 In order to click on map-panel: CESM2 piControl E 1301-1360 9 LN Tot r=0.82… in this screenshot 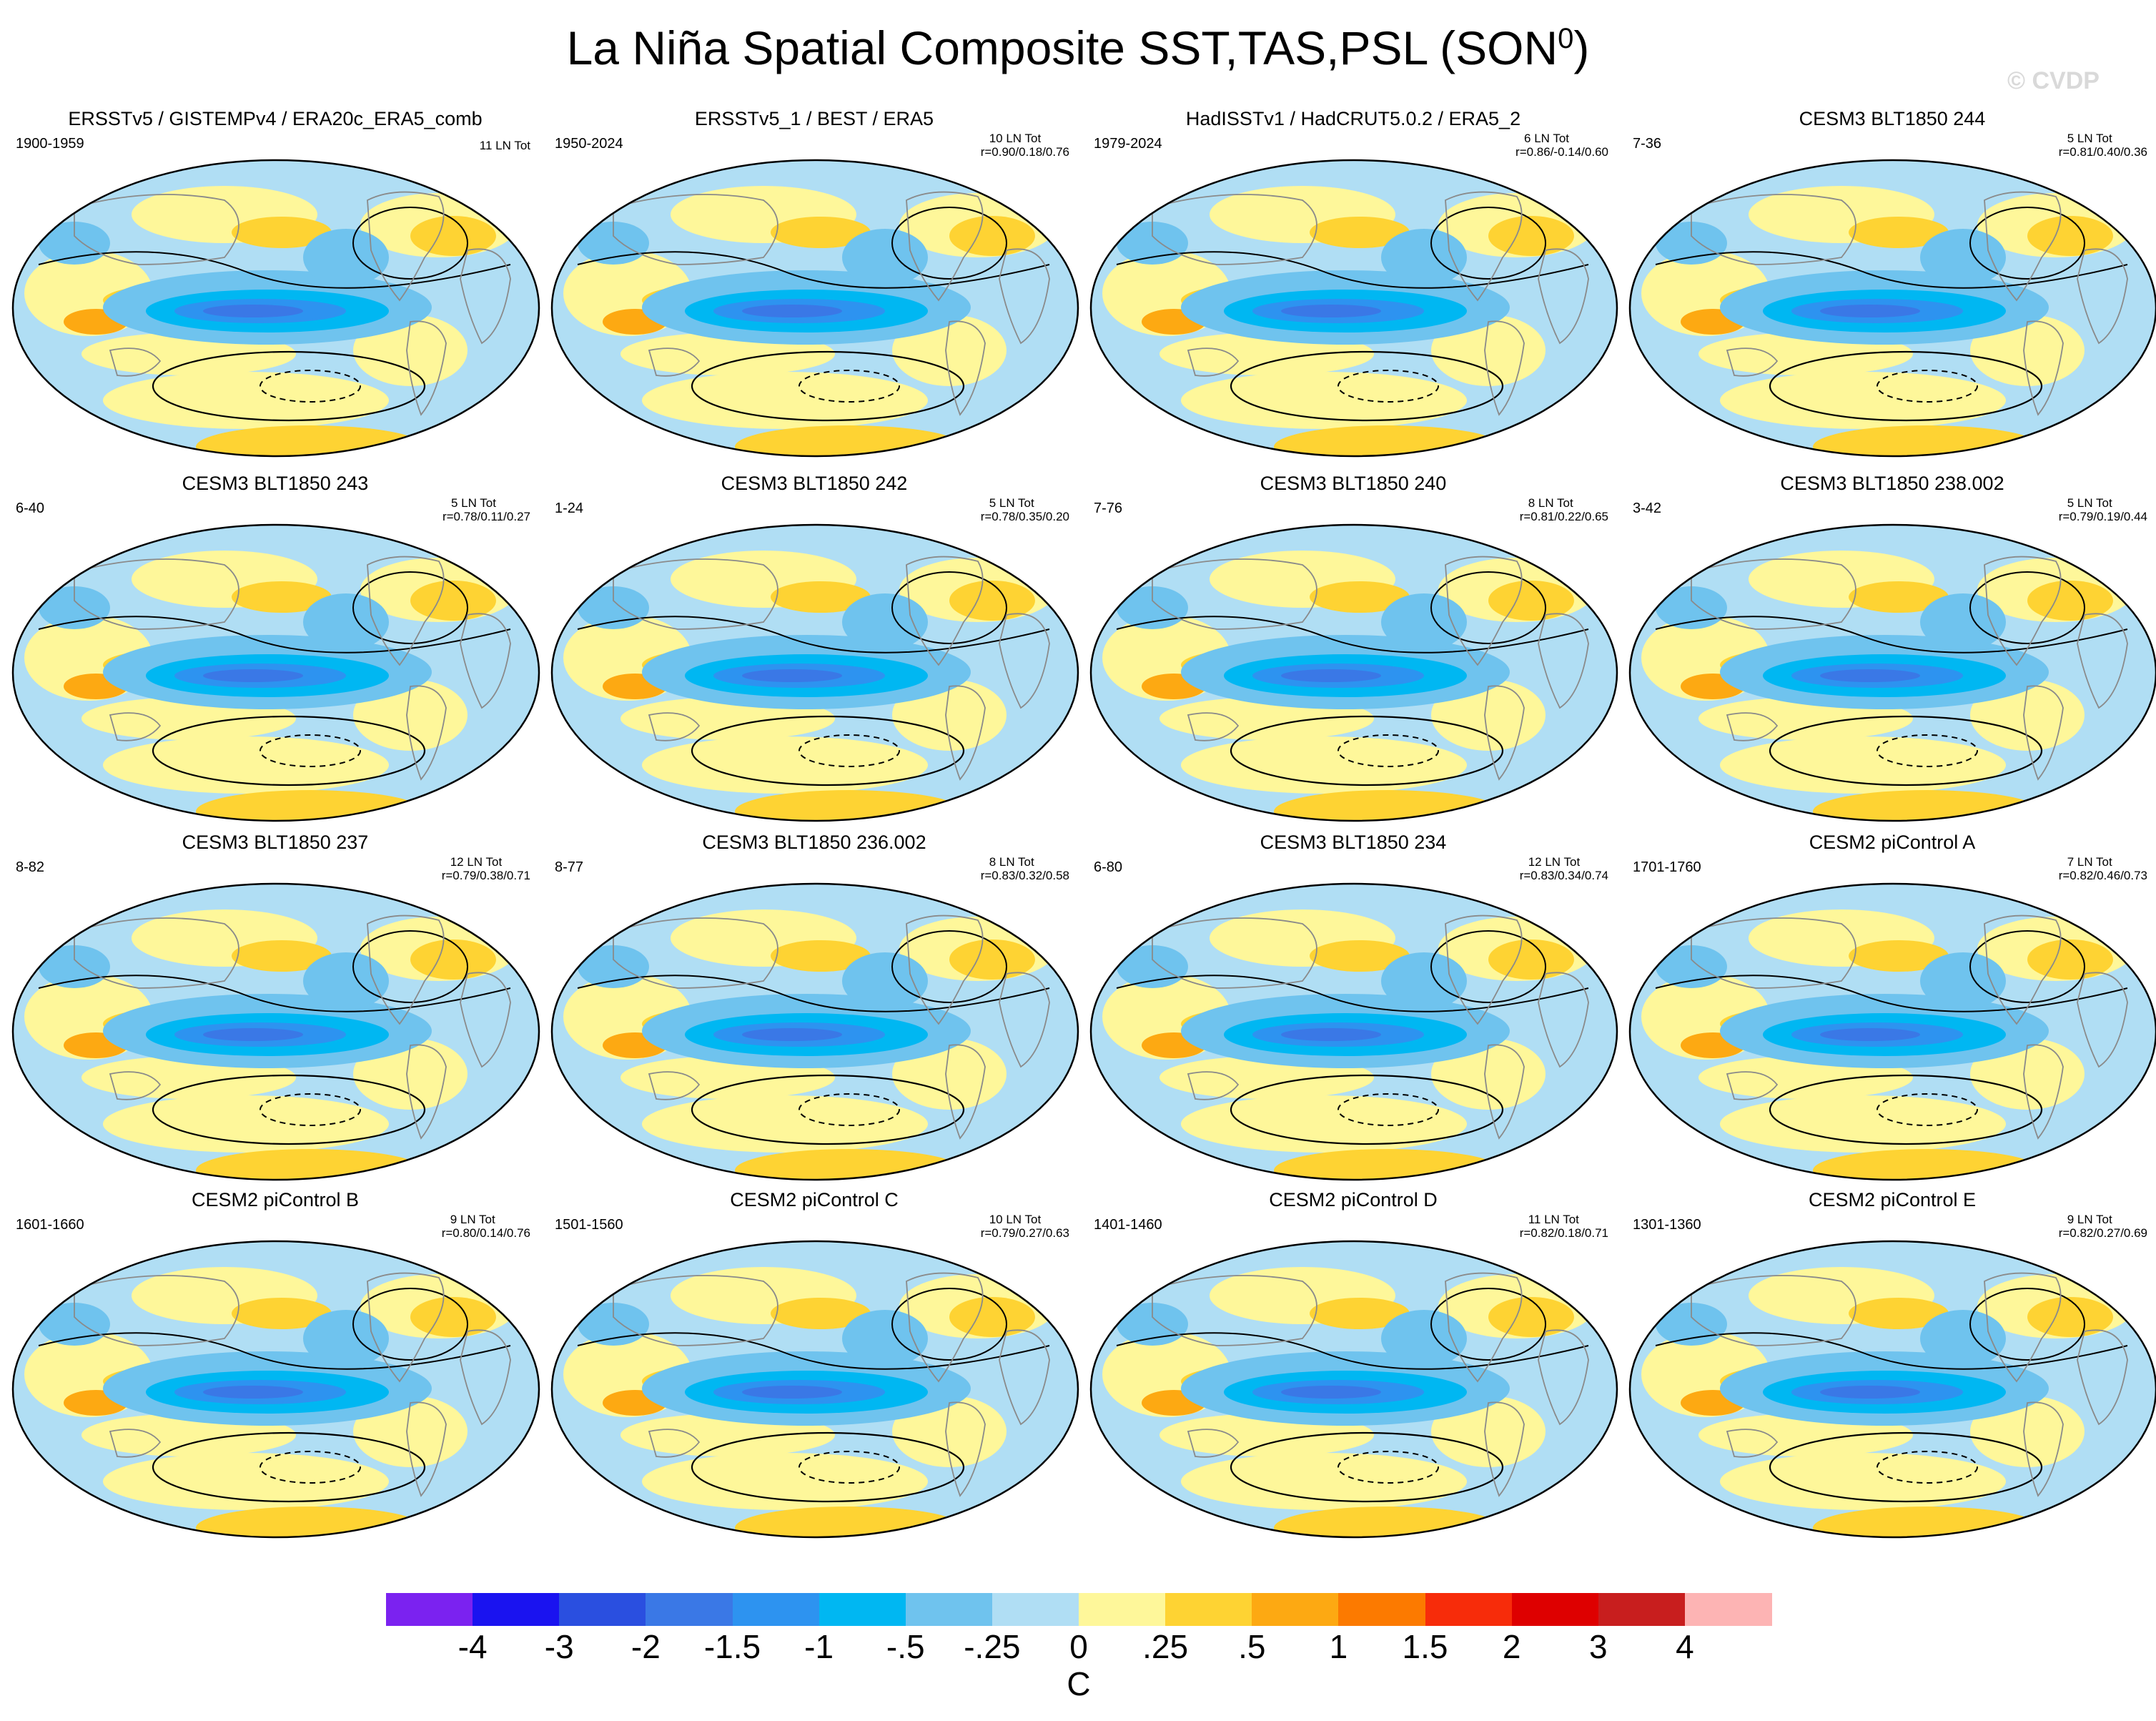, I will do `click(1889, 1367)`.